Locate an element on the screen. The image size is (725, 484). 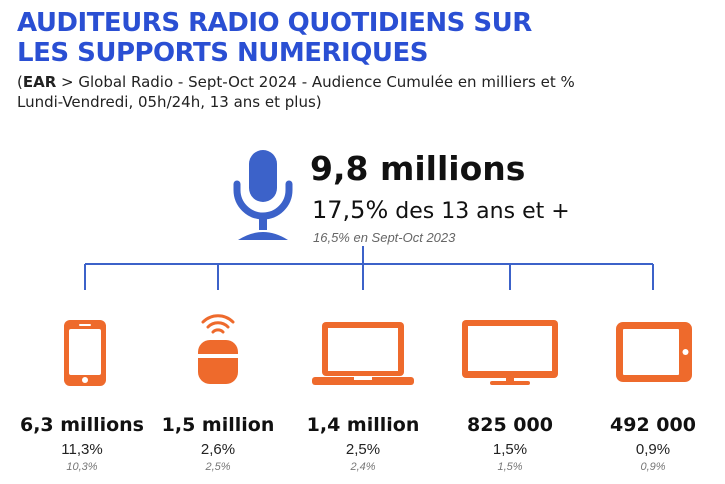
device-stat-laptop: 1,4 million 2,5% 2,4% is located at coordinates (363, 443).